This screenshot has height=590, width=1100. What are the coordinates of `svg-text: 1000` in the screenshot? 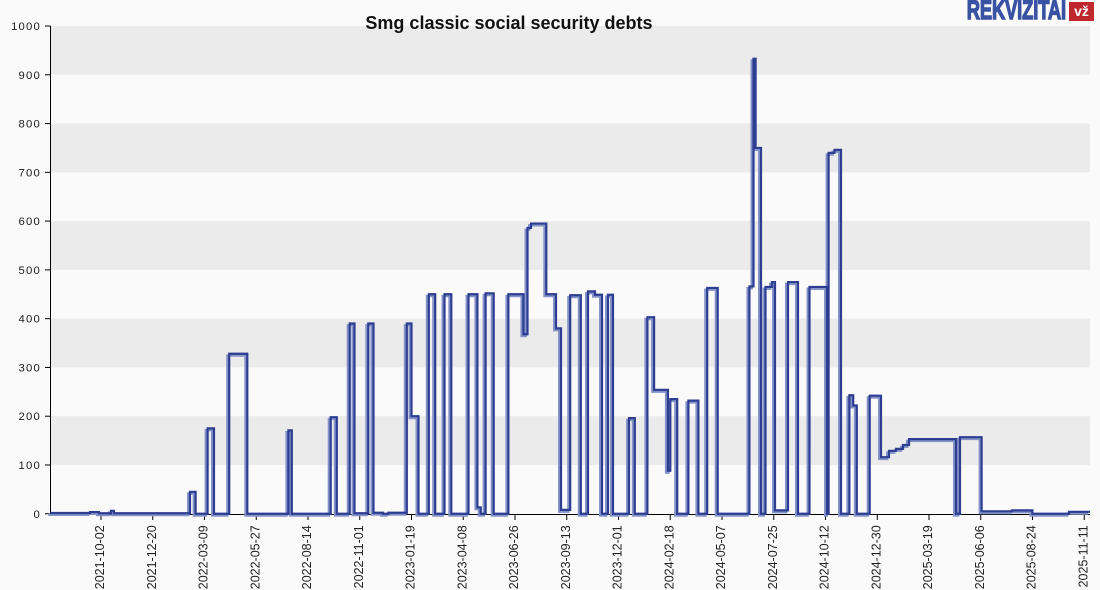 It's located at (26, 27).